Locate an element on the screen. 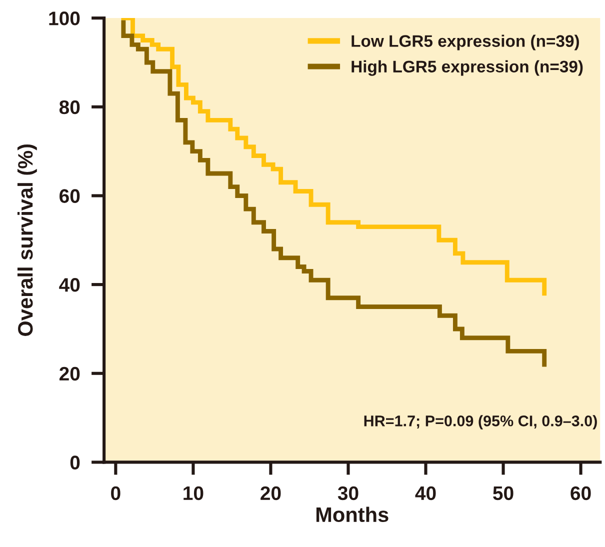 Image resolution: width=605 pixels, height=547 pixels. x-axis-title: Months is located at coordinates (352, 514).